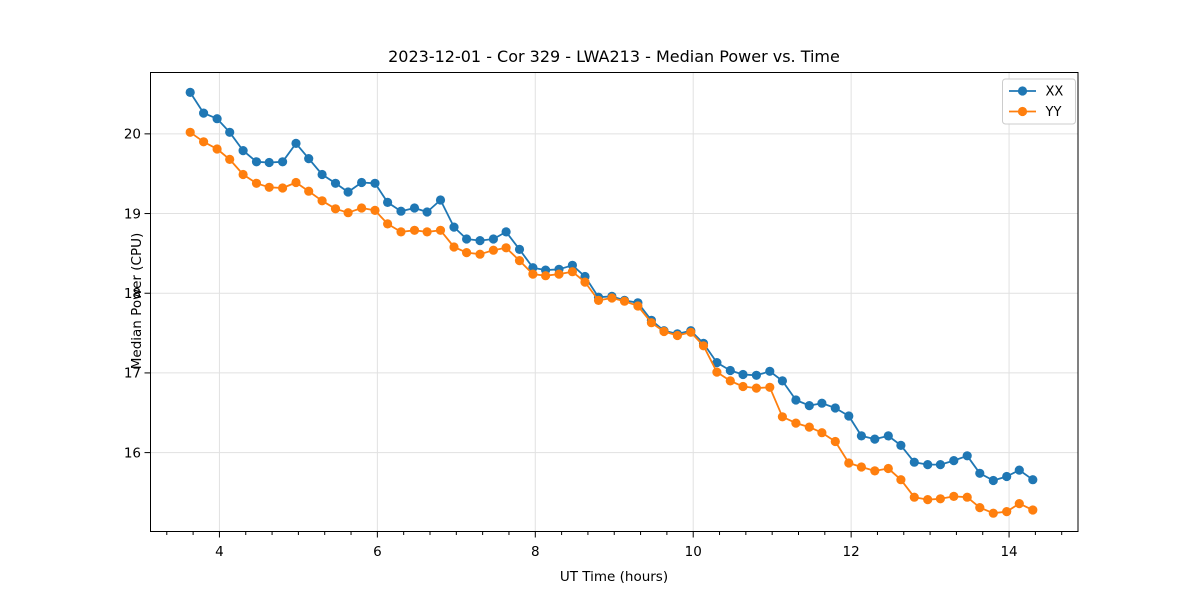 Image resolution: width=1200 pixels, height=604 pixels. I want to click on y-tick-label: 16, so click(132, 453).